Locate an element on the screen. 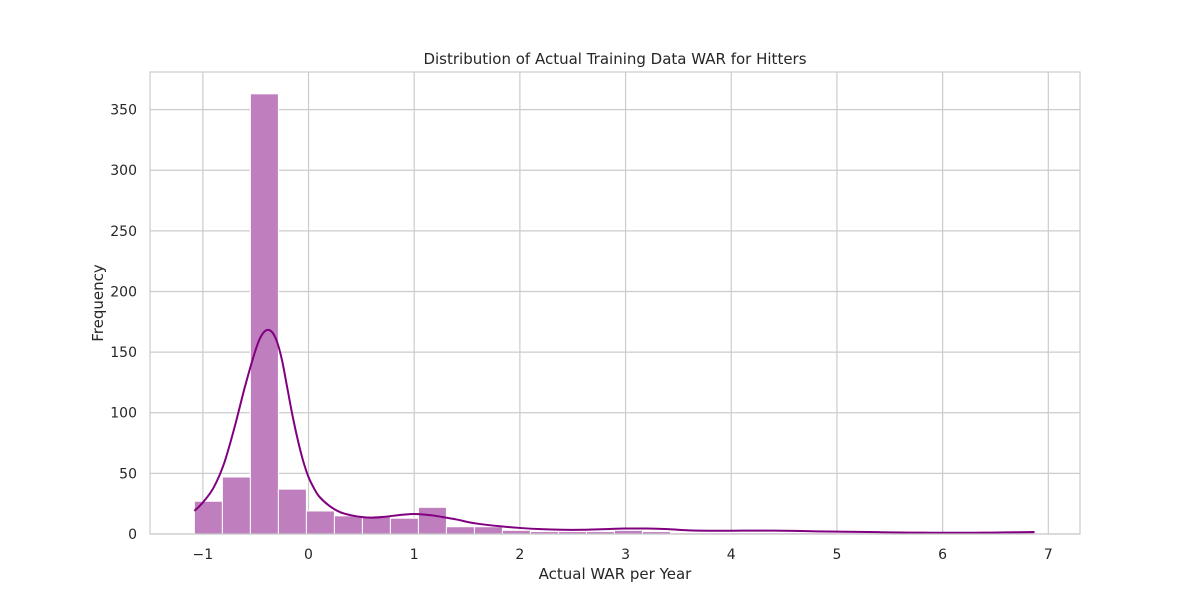  y-tick-labels: 0 50 100 150 200 250 300 350 is located at coordinates (123, 323).